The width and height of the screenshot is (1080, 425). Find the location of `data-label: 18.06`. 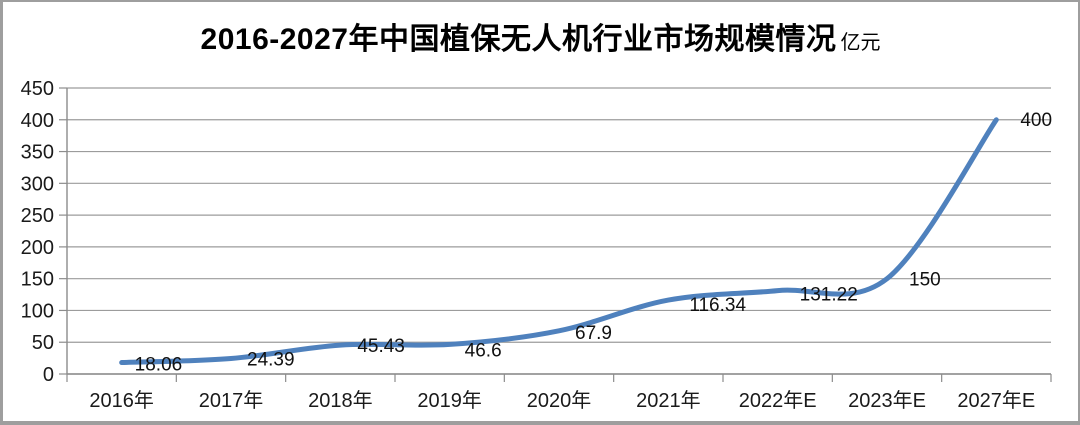

data-label: 18.06 is located at coordinates (159, 365).